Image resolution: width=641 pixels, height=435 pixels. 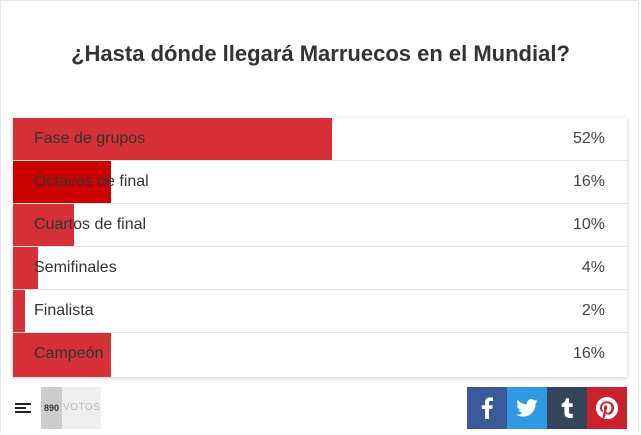 What do you see at coordinates (320, 225) in the screenshot?
I see `poll-option: Cuartos de final 10%` at bounding box center [320, 225].